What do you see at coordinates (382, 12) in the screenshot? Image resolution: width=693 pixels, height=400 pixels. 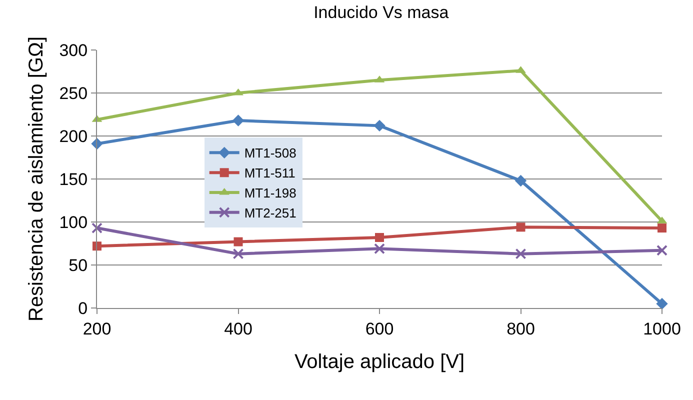 I see `chart-title: Inducido Vs masa` at bounding box center [382, 12].